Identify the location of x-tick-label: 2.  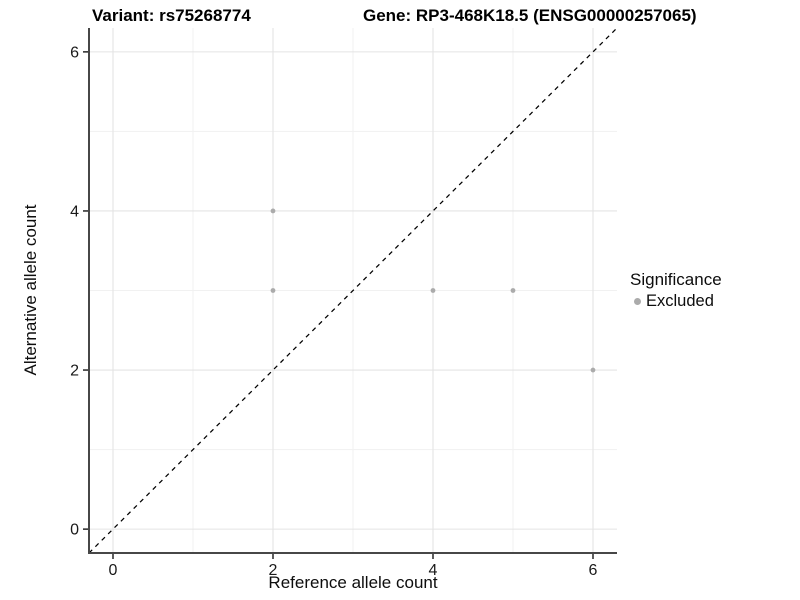
(273, 570).